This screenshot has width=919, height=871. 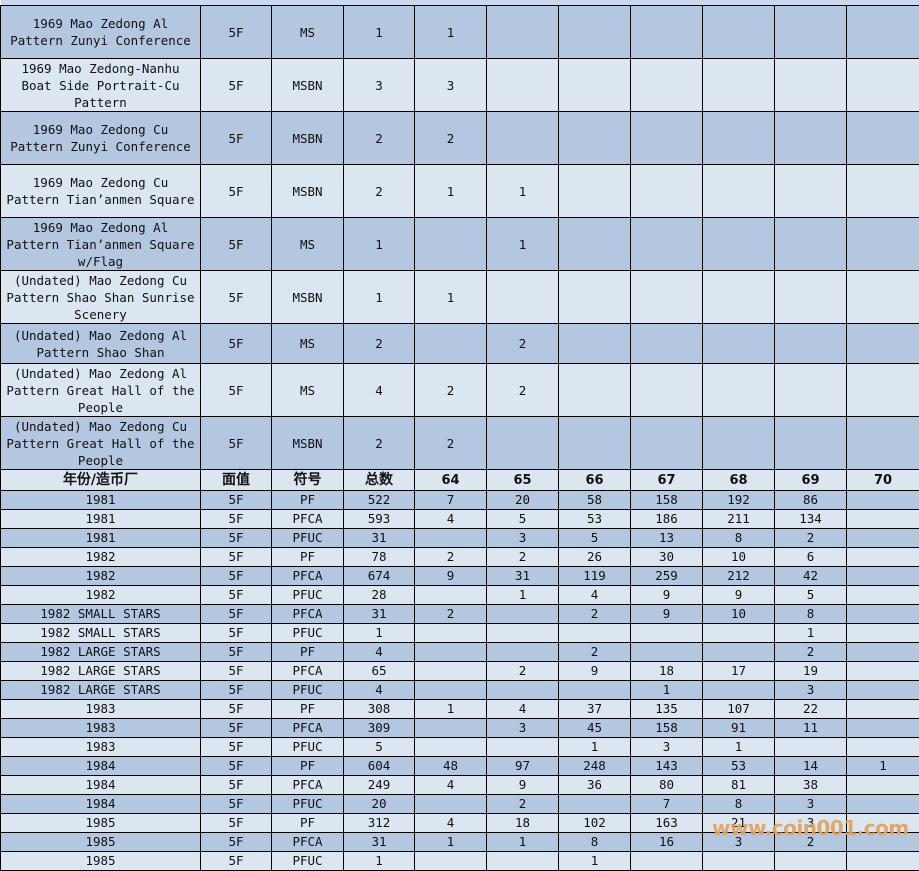 What do you see at coordinates (308, 443) in the screenshot?
I see `cell-symbol: MSBN` at bounding box center [308, 443].